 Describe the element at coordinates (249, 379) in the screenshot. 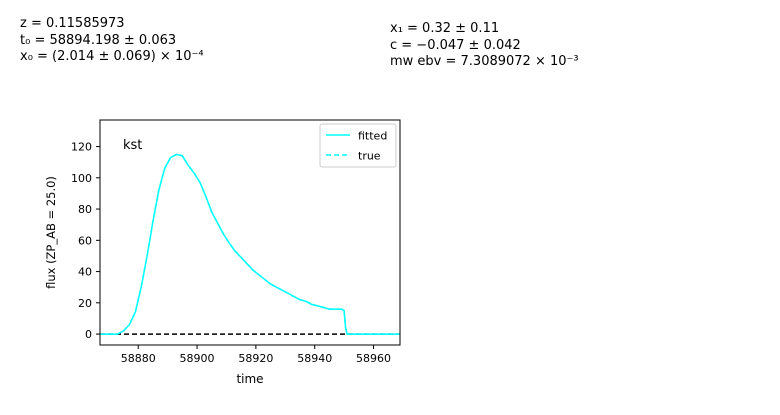

I see `x-axis-label: time` at that location.